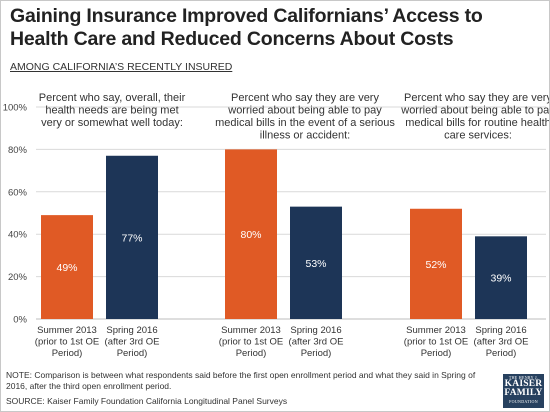 The image size is (550, 412). I want to click on bar-value-label: 80%, so click(250, 235).